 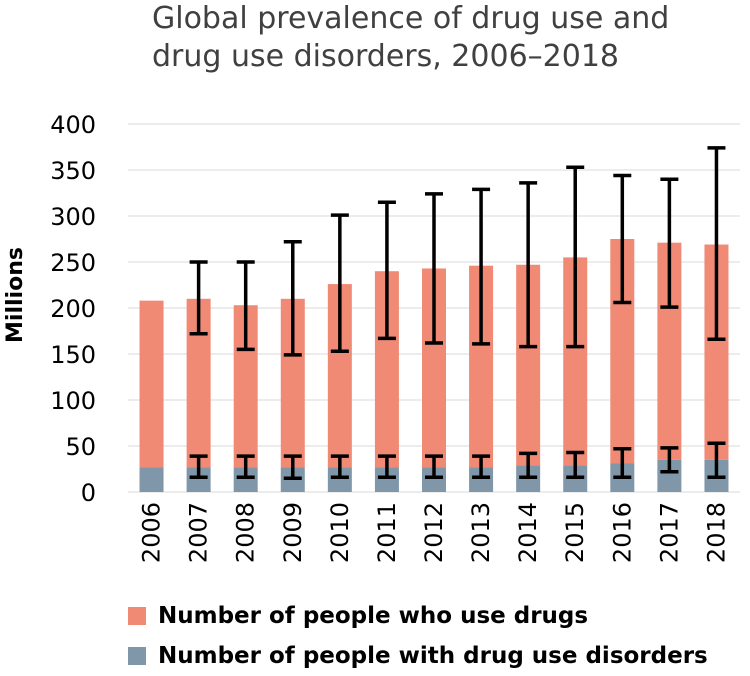 I want to click on y-tick-label: 300, so click(x=73, y=217).